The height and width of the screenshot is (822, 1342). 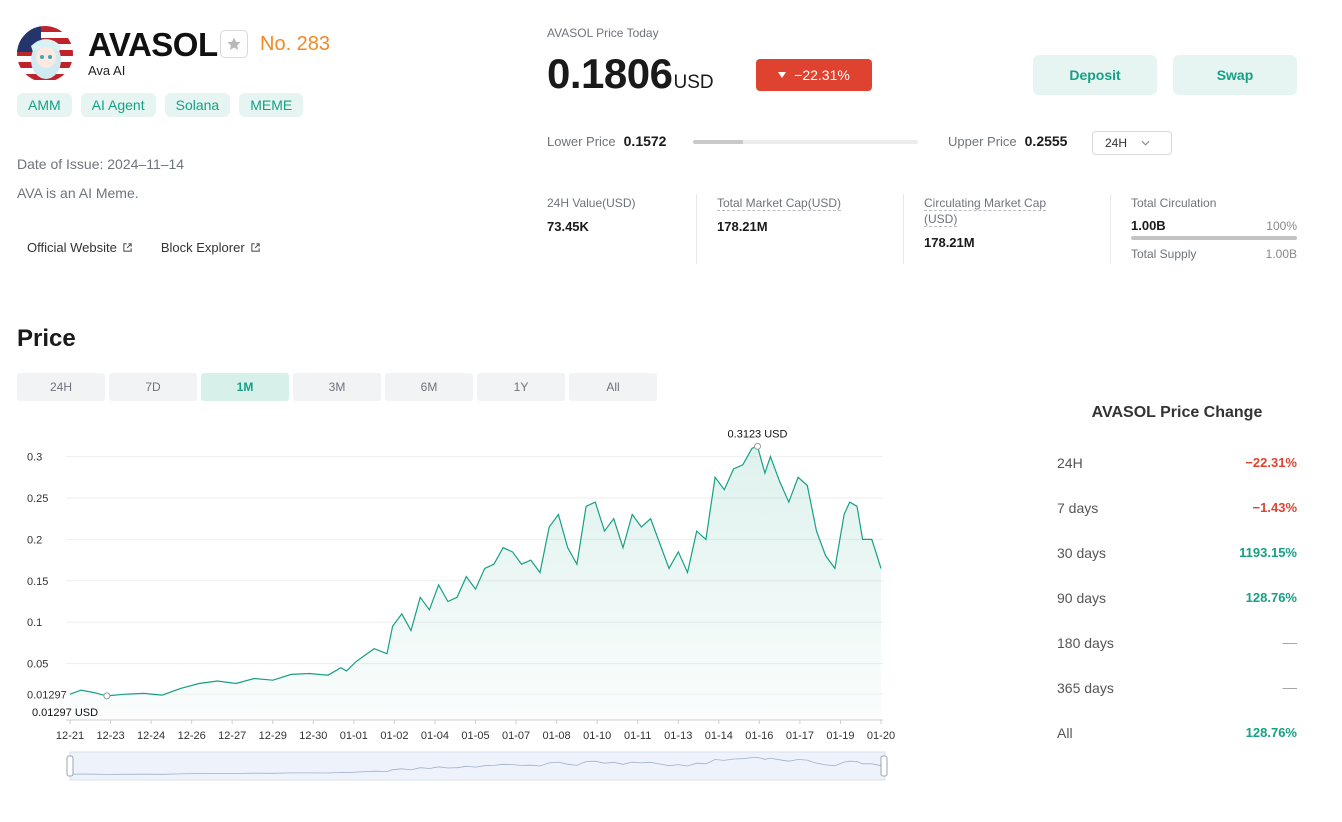 What do you see at coordinates (65, 713) in the screenshot?
I see `min-point-label: 0.01297 USD` at bounding box center [65, 713].